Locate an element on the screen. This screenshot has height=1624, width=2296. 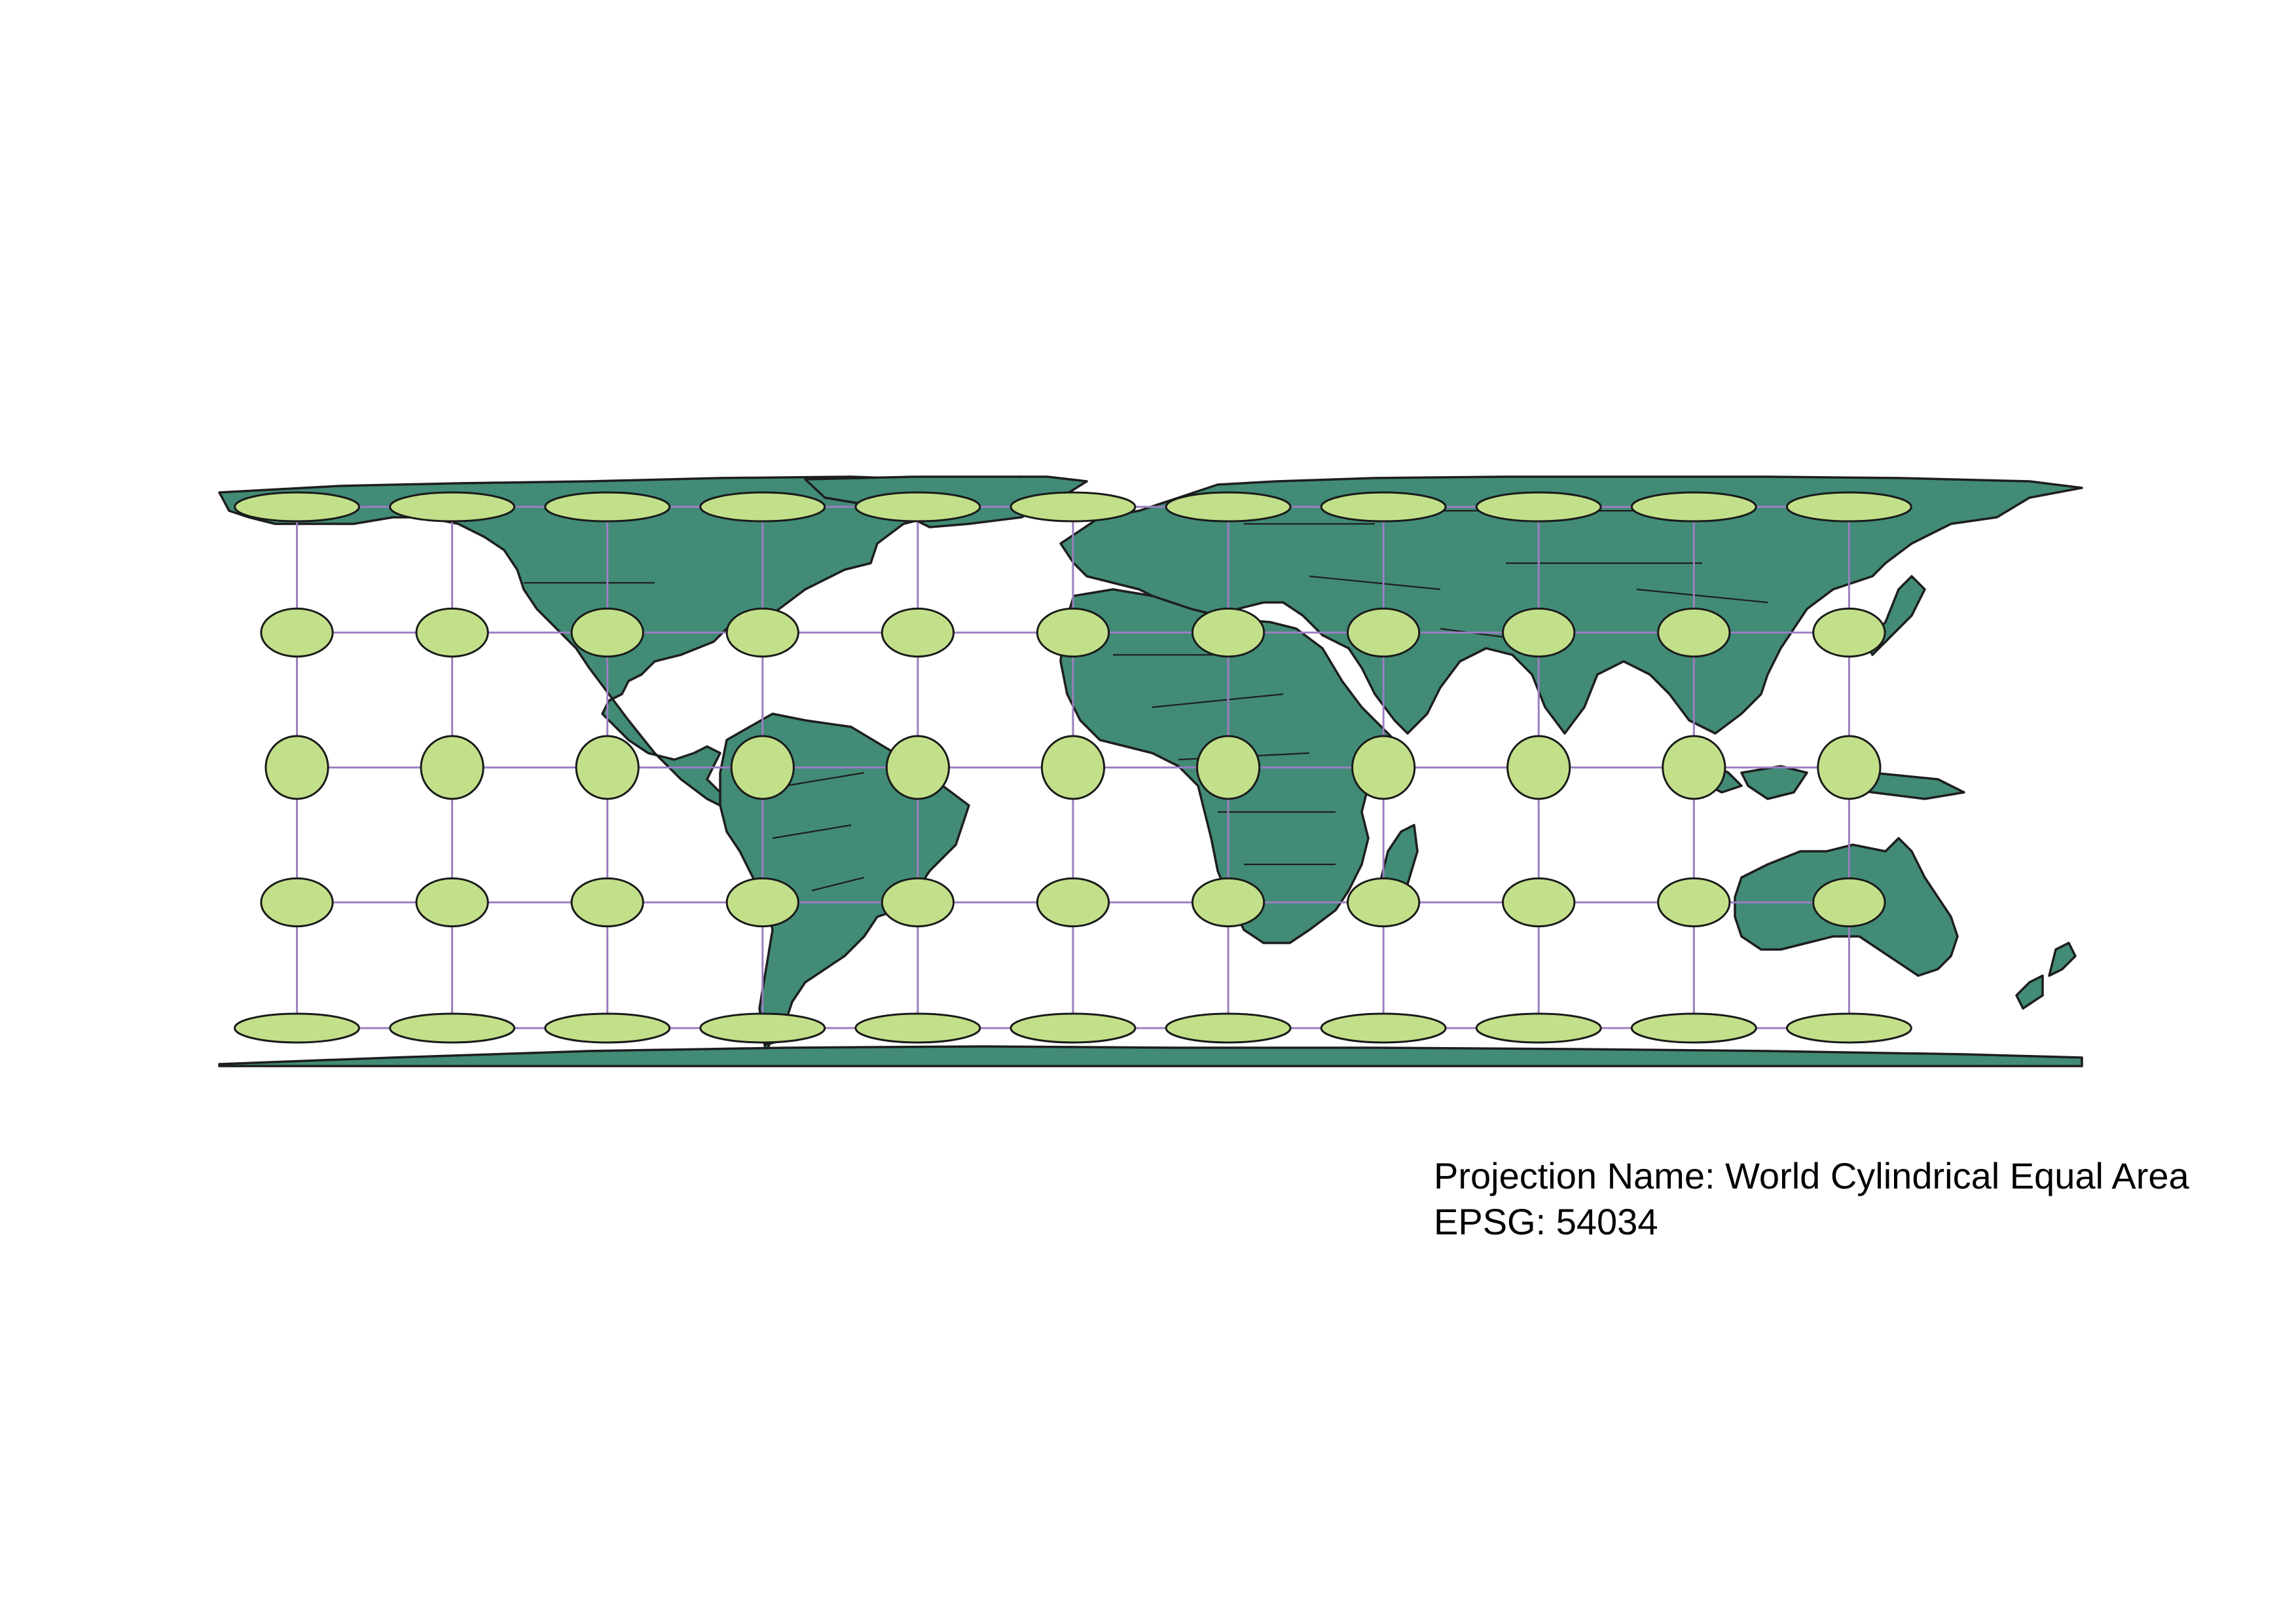
epsg-label: EPSG: is located at coordinates (1490, 1221).